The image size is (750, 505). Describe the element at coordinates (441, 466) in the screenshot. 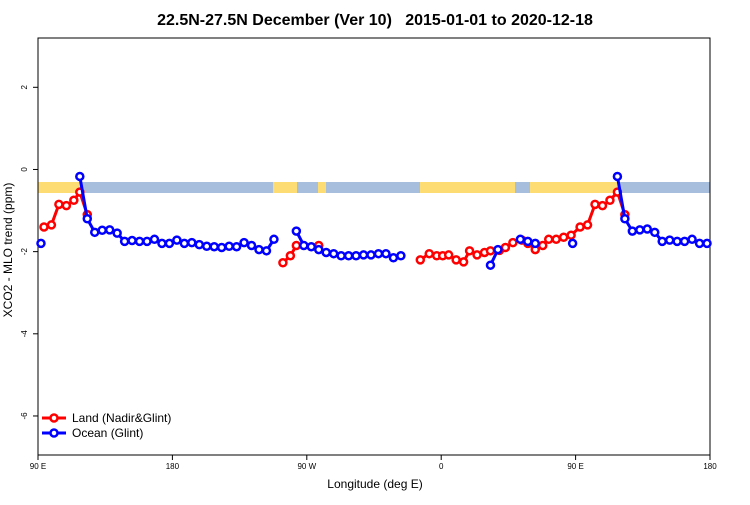

I see `x-tick-label: 0` at that location.